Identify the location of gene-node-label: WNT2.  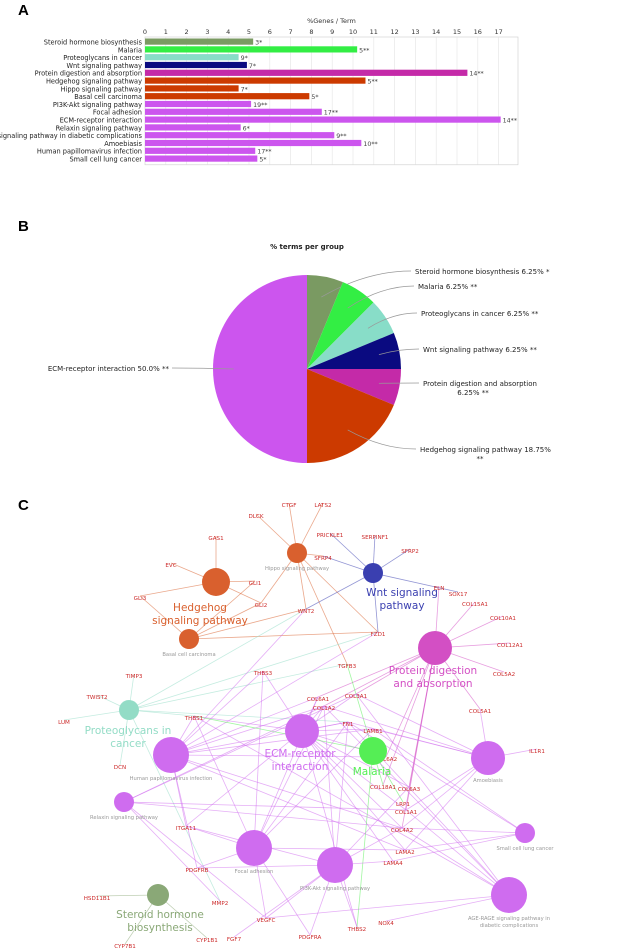
(306, 612).